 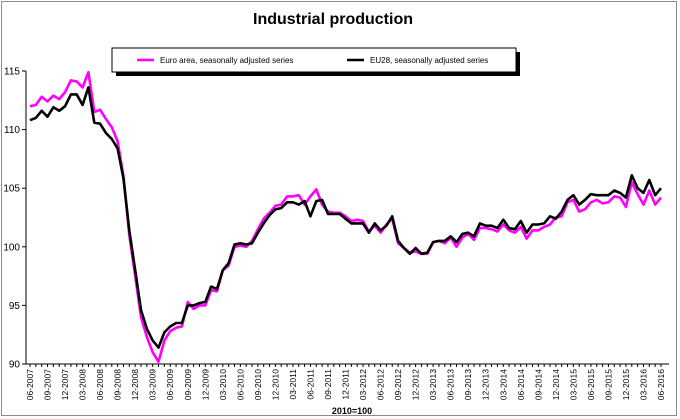 What do you see at coordinates (170, 384) in the screenshot?
I see `x-tick-label: 06-2009` at bounding box center [170, 384].